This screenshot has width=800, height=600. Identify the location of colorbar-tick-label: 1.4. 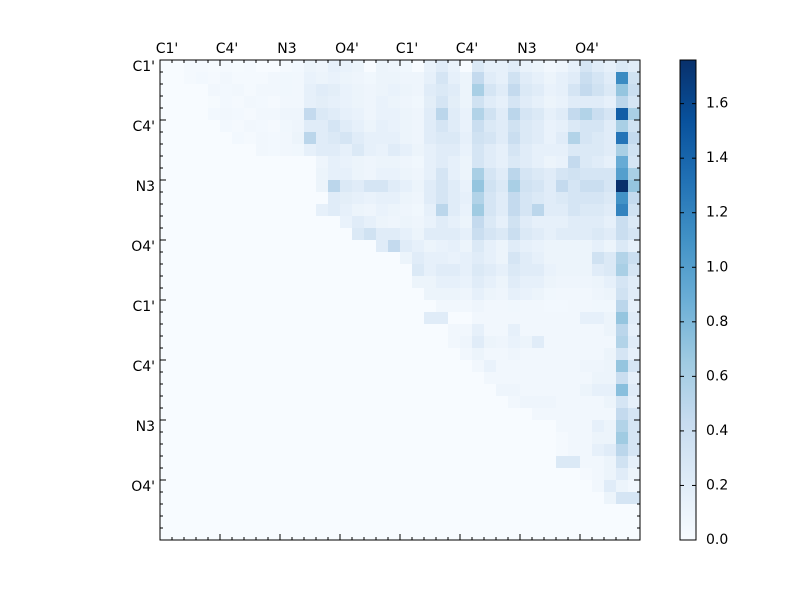
(717, 158).